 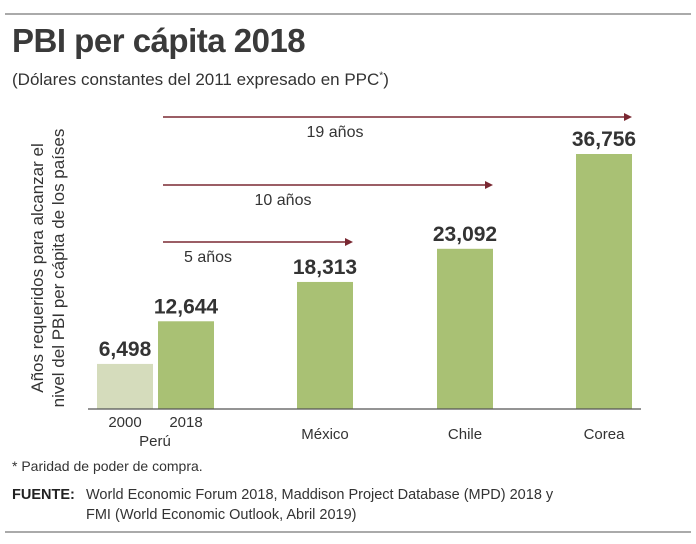 I want to click on arrow-label: 10 años, so click(x=283, y=200).